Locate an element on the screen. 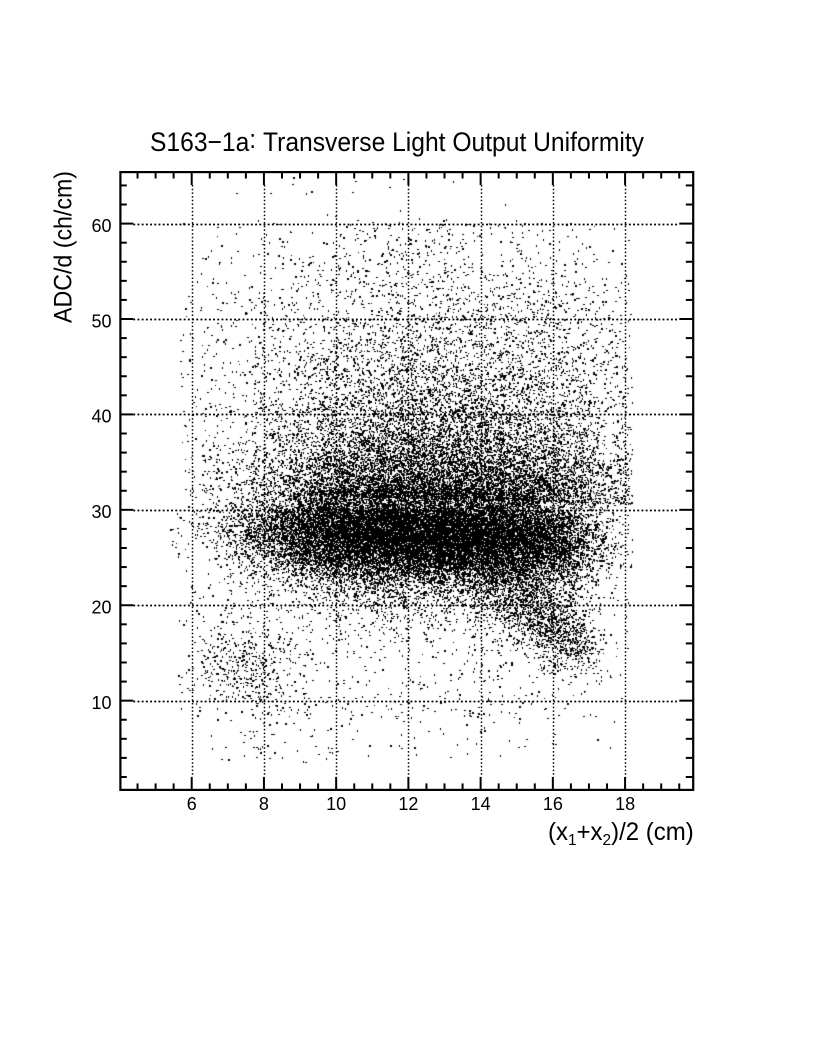 The width and height of the screenshot is (816, 1056). svg-text: 60 is located at coordinates (101, 226).